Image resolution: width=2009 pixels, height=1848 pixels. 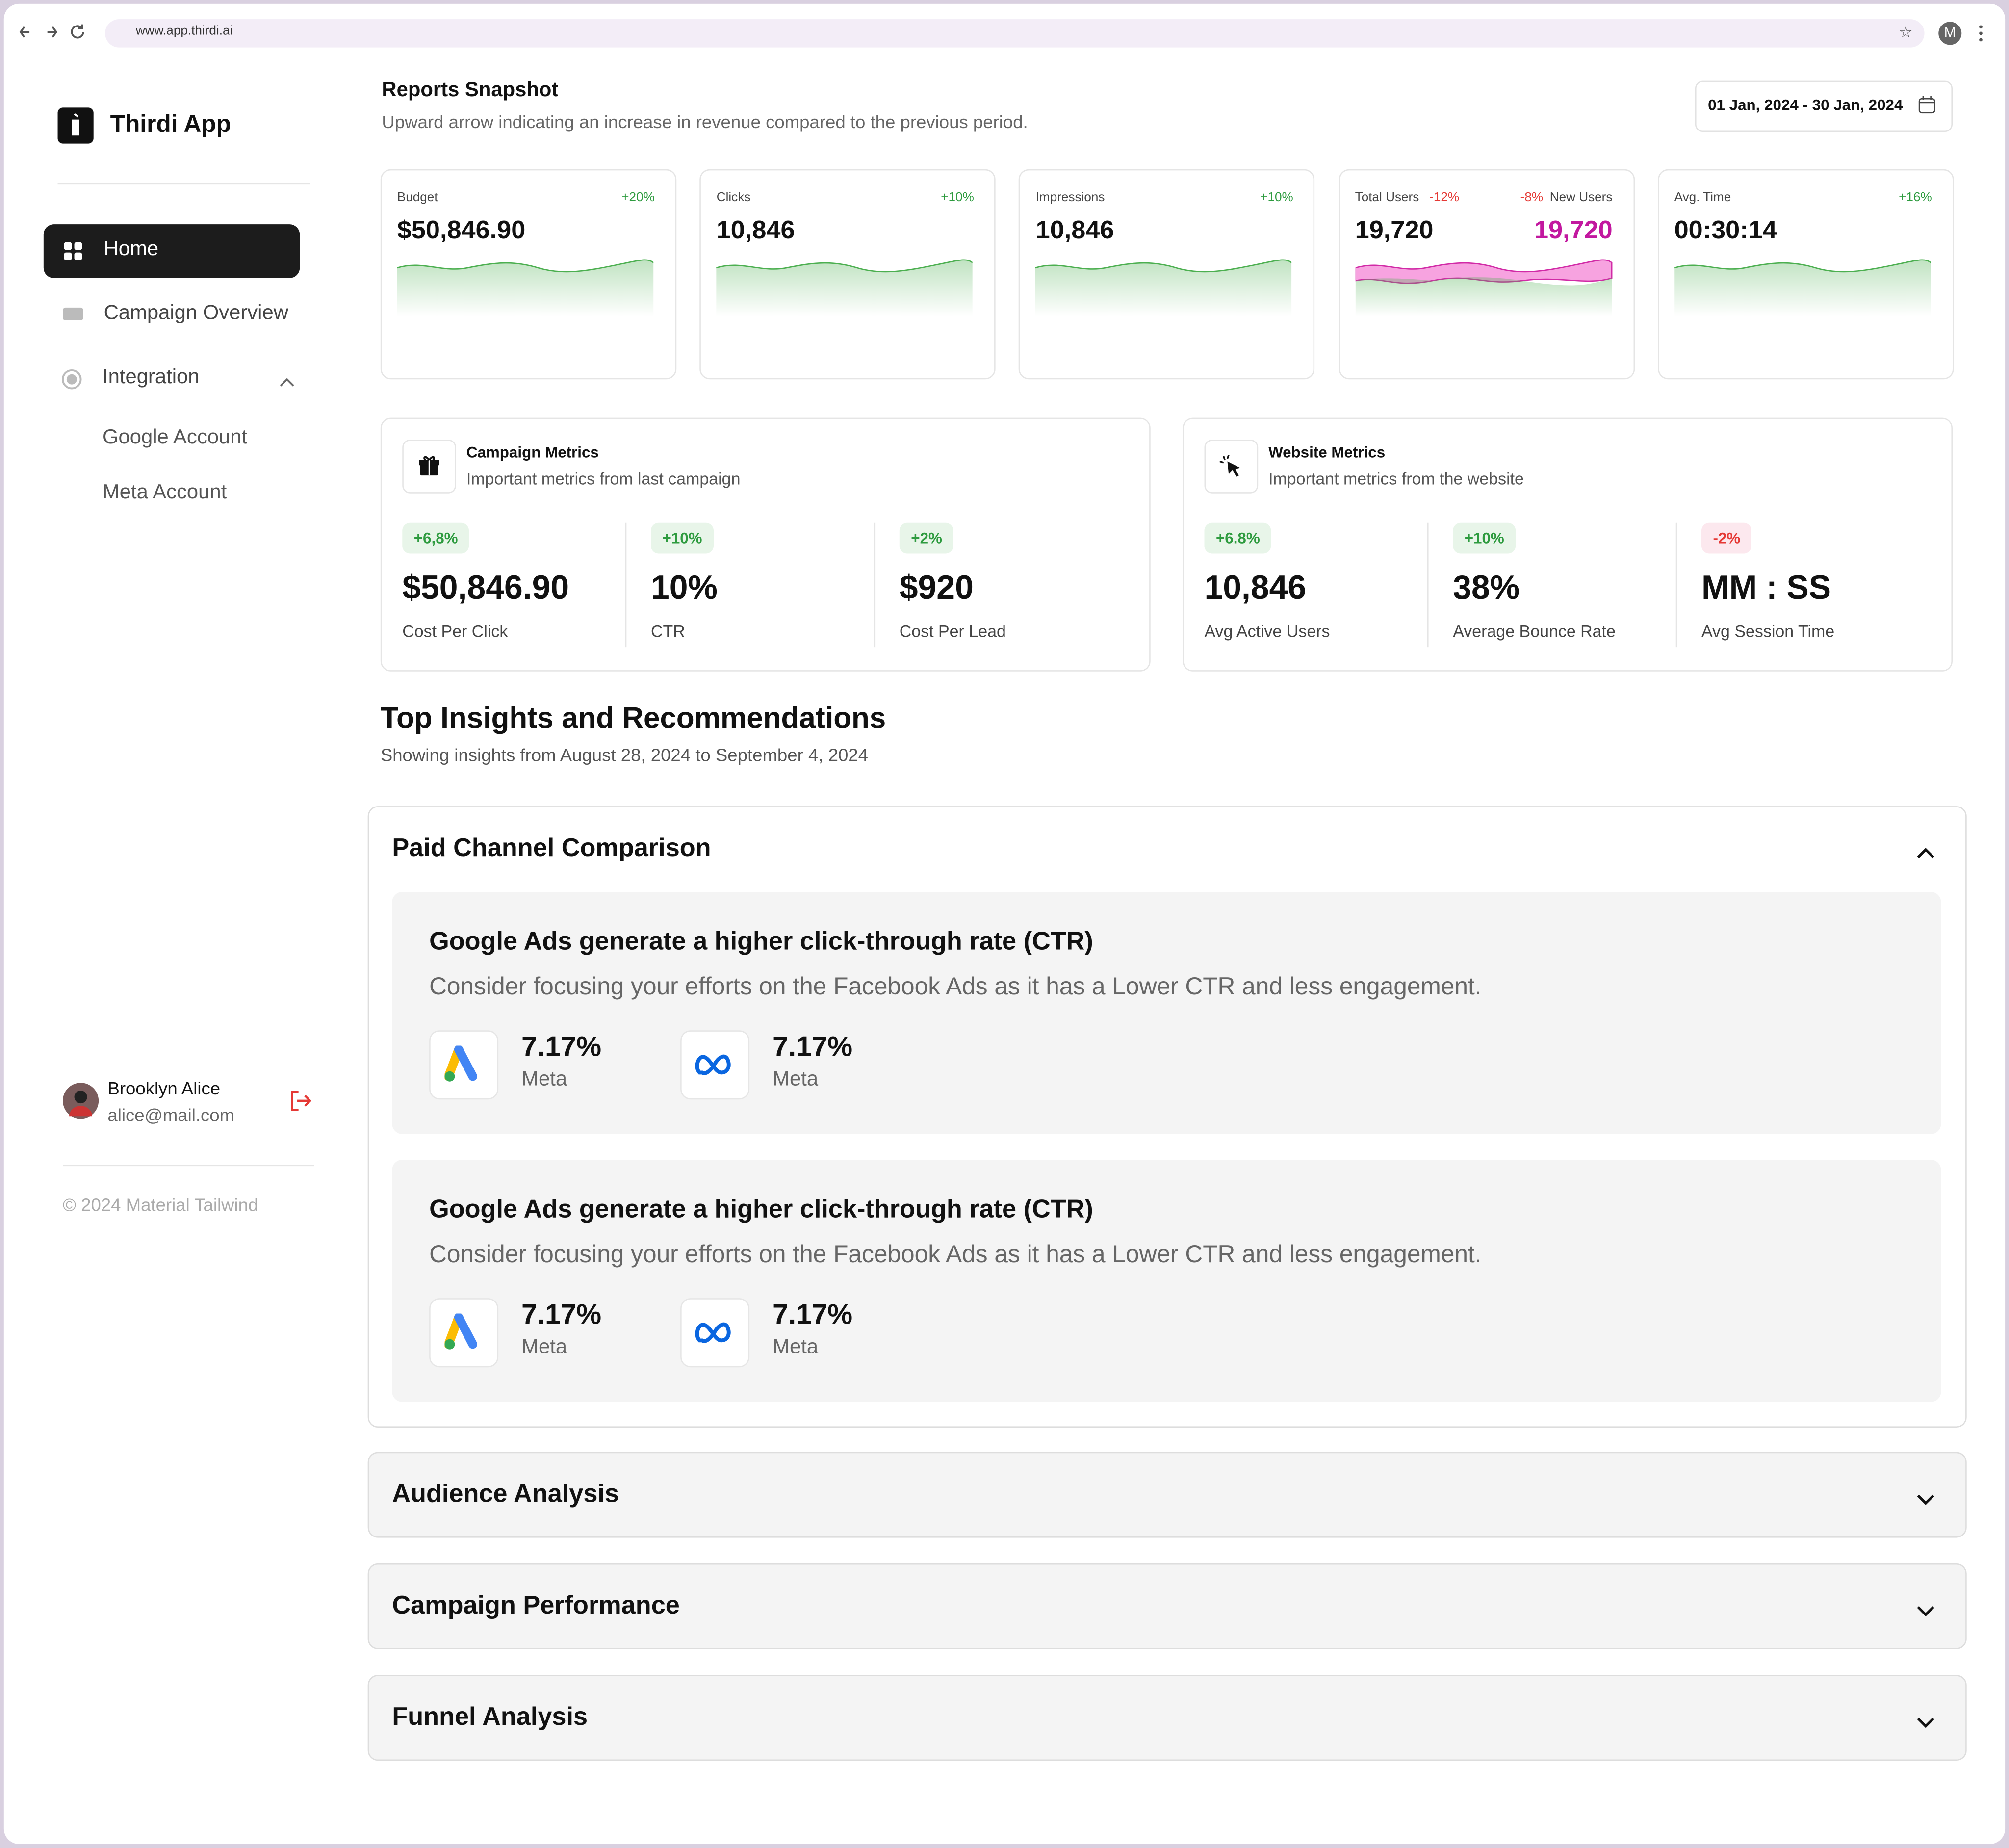 I want to click on browser-bar: www.app.thirdi.ai ☆ M, so click(x=1004, y=31).